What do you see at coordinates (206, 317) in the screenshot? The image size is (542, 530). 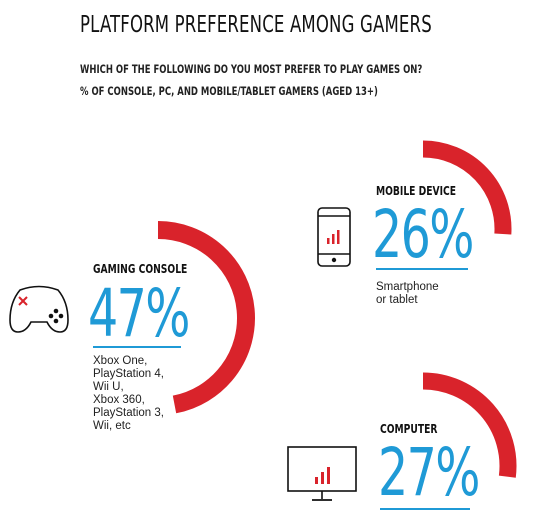 I see `arc-gaming-console` at bounding box center [206, 317].